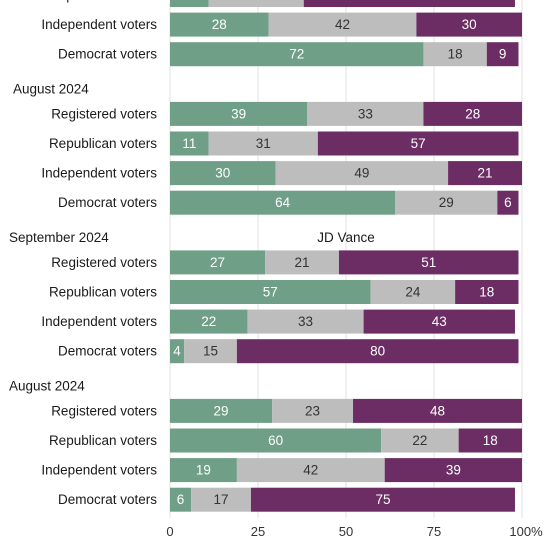 The image size is (550, 550). I want to click on x-tick-label: 50, so click(346, 531).